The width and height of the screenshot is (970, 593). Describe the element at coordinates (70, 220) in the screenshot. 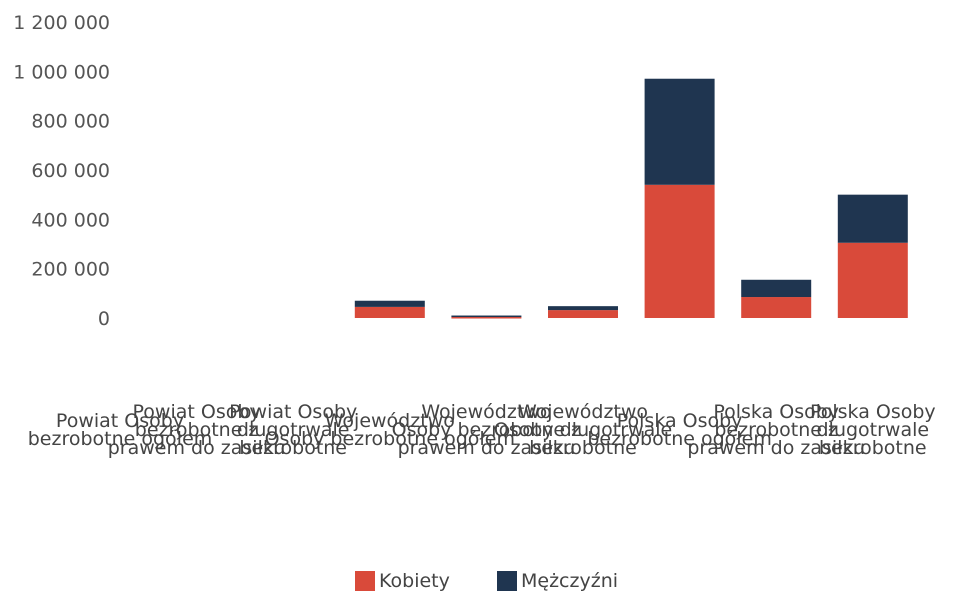

I see `y-tick-label: 400 000` at that location.